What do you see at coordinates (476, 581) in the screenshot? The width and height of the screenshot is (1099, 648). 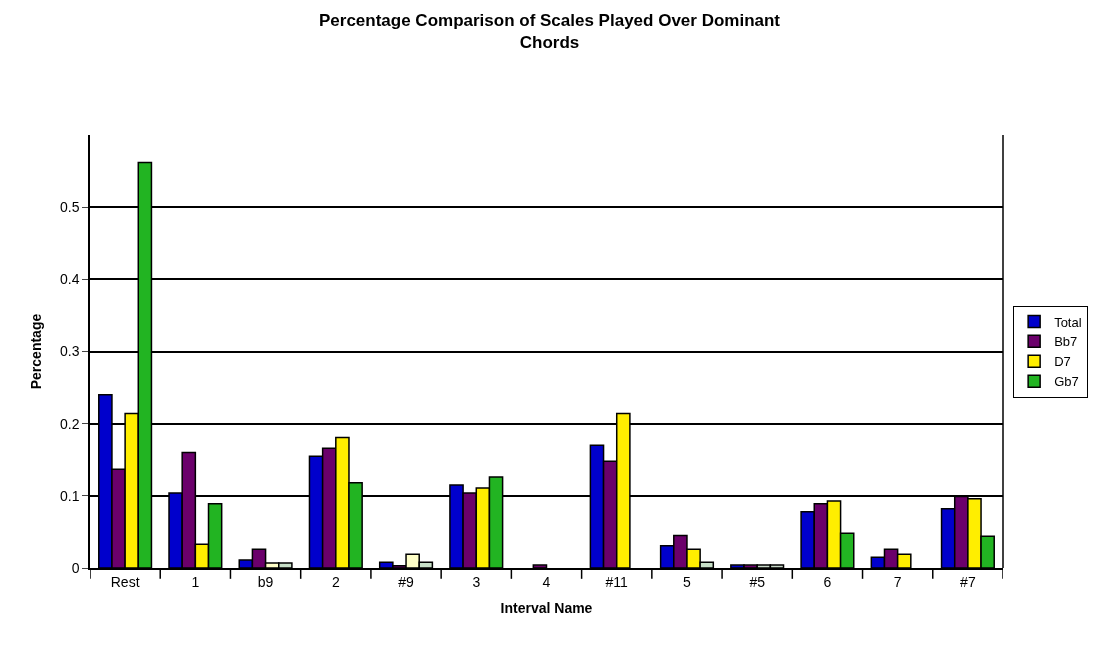 I see `x-tick-label: 3` at bounding box center [476, 581].